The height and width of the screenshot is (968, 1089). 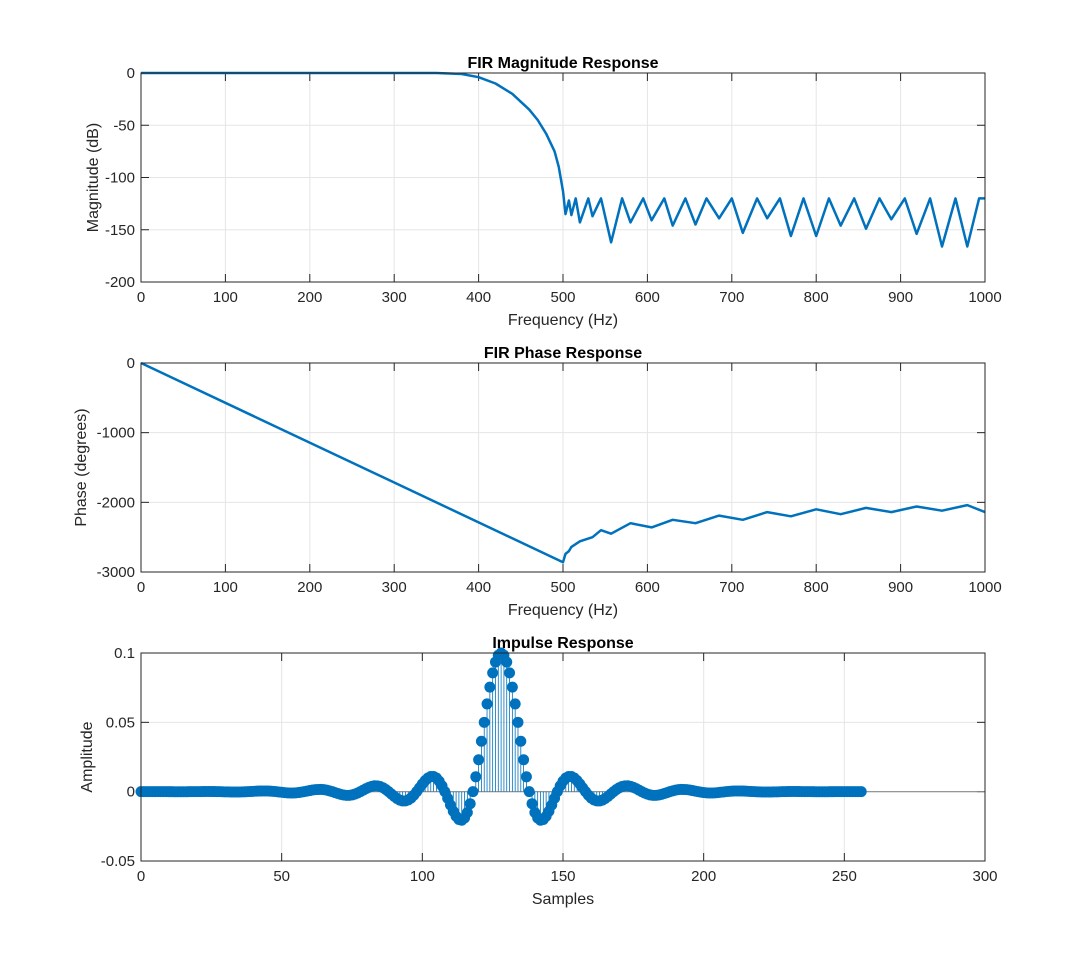 What do you see at coordinates (118, 861) in the screenshot?
I see `y-tick-label: -0.05` at bounding box center [118, 861].